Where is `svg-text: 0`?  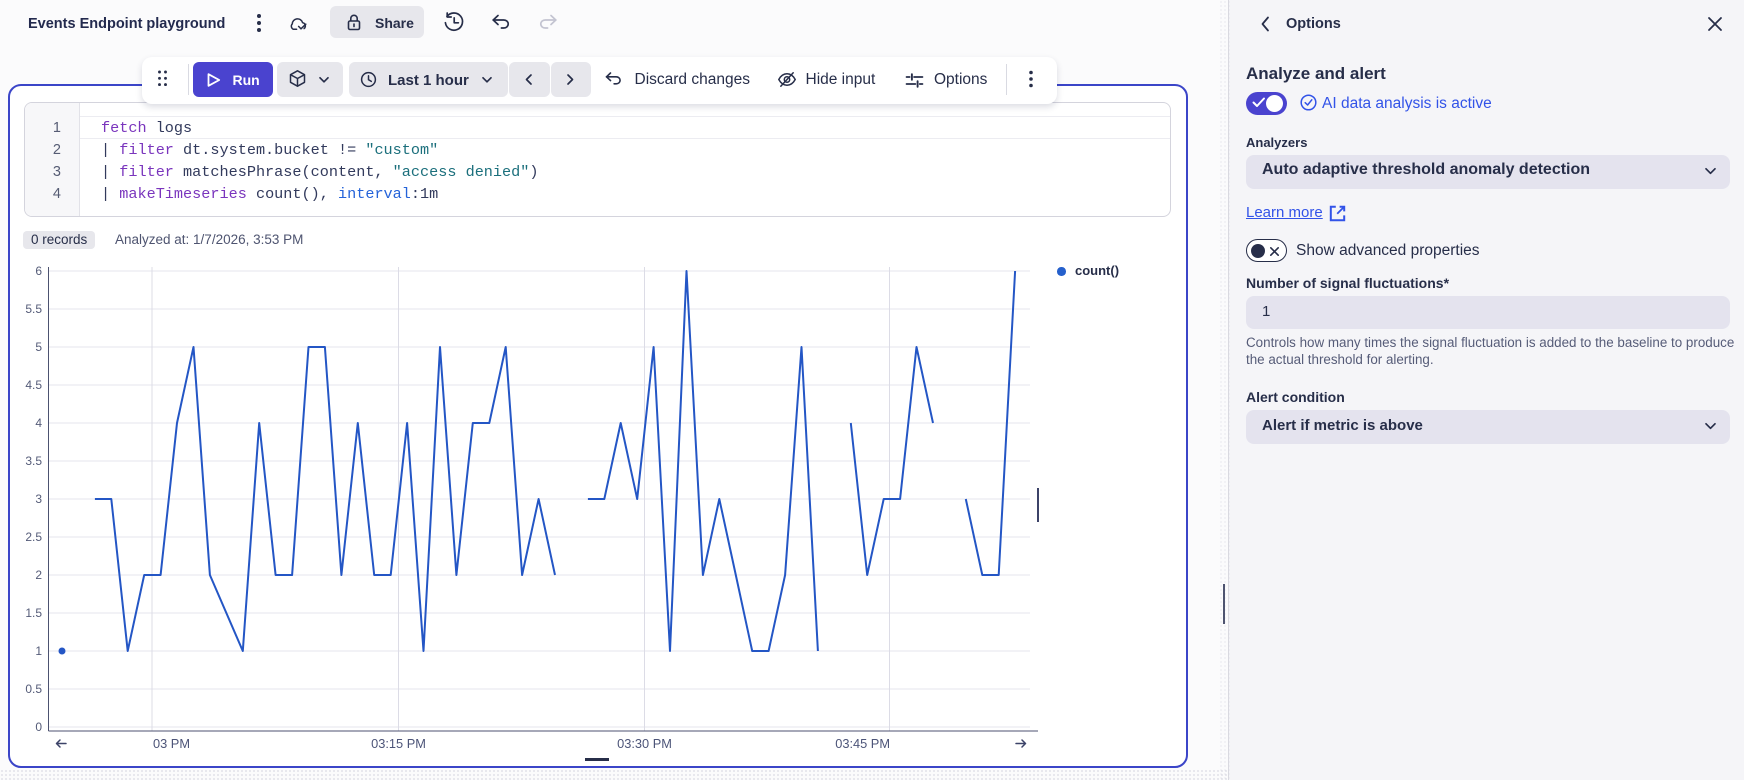 svg-text: 0 is located at coordinates (38, 727).